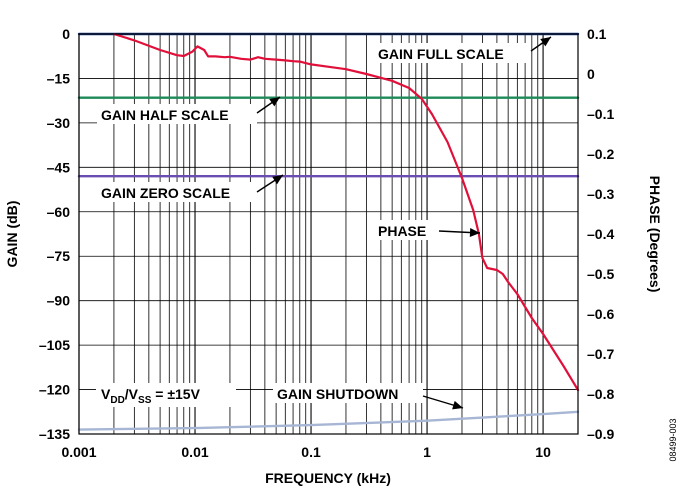 Image resolution: width=685 pixels, height=495 pixels. What do you see at coordinates (165, 193) in the screenshot?
I see `annotation-zero-scale: GAIN ZERO SCALE` at bounding box center [165, 193].